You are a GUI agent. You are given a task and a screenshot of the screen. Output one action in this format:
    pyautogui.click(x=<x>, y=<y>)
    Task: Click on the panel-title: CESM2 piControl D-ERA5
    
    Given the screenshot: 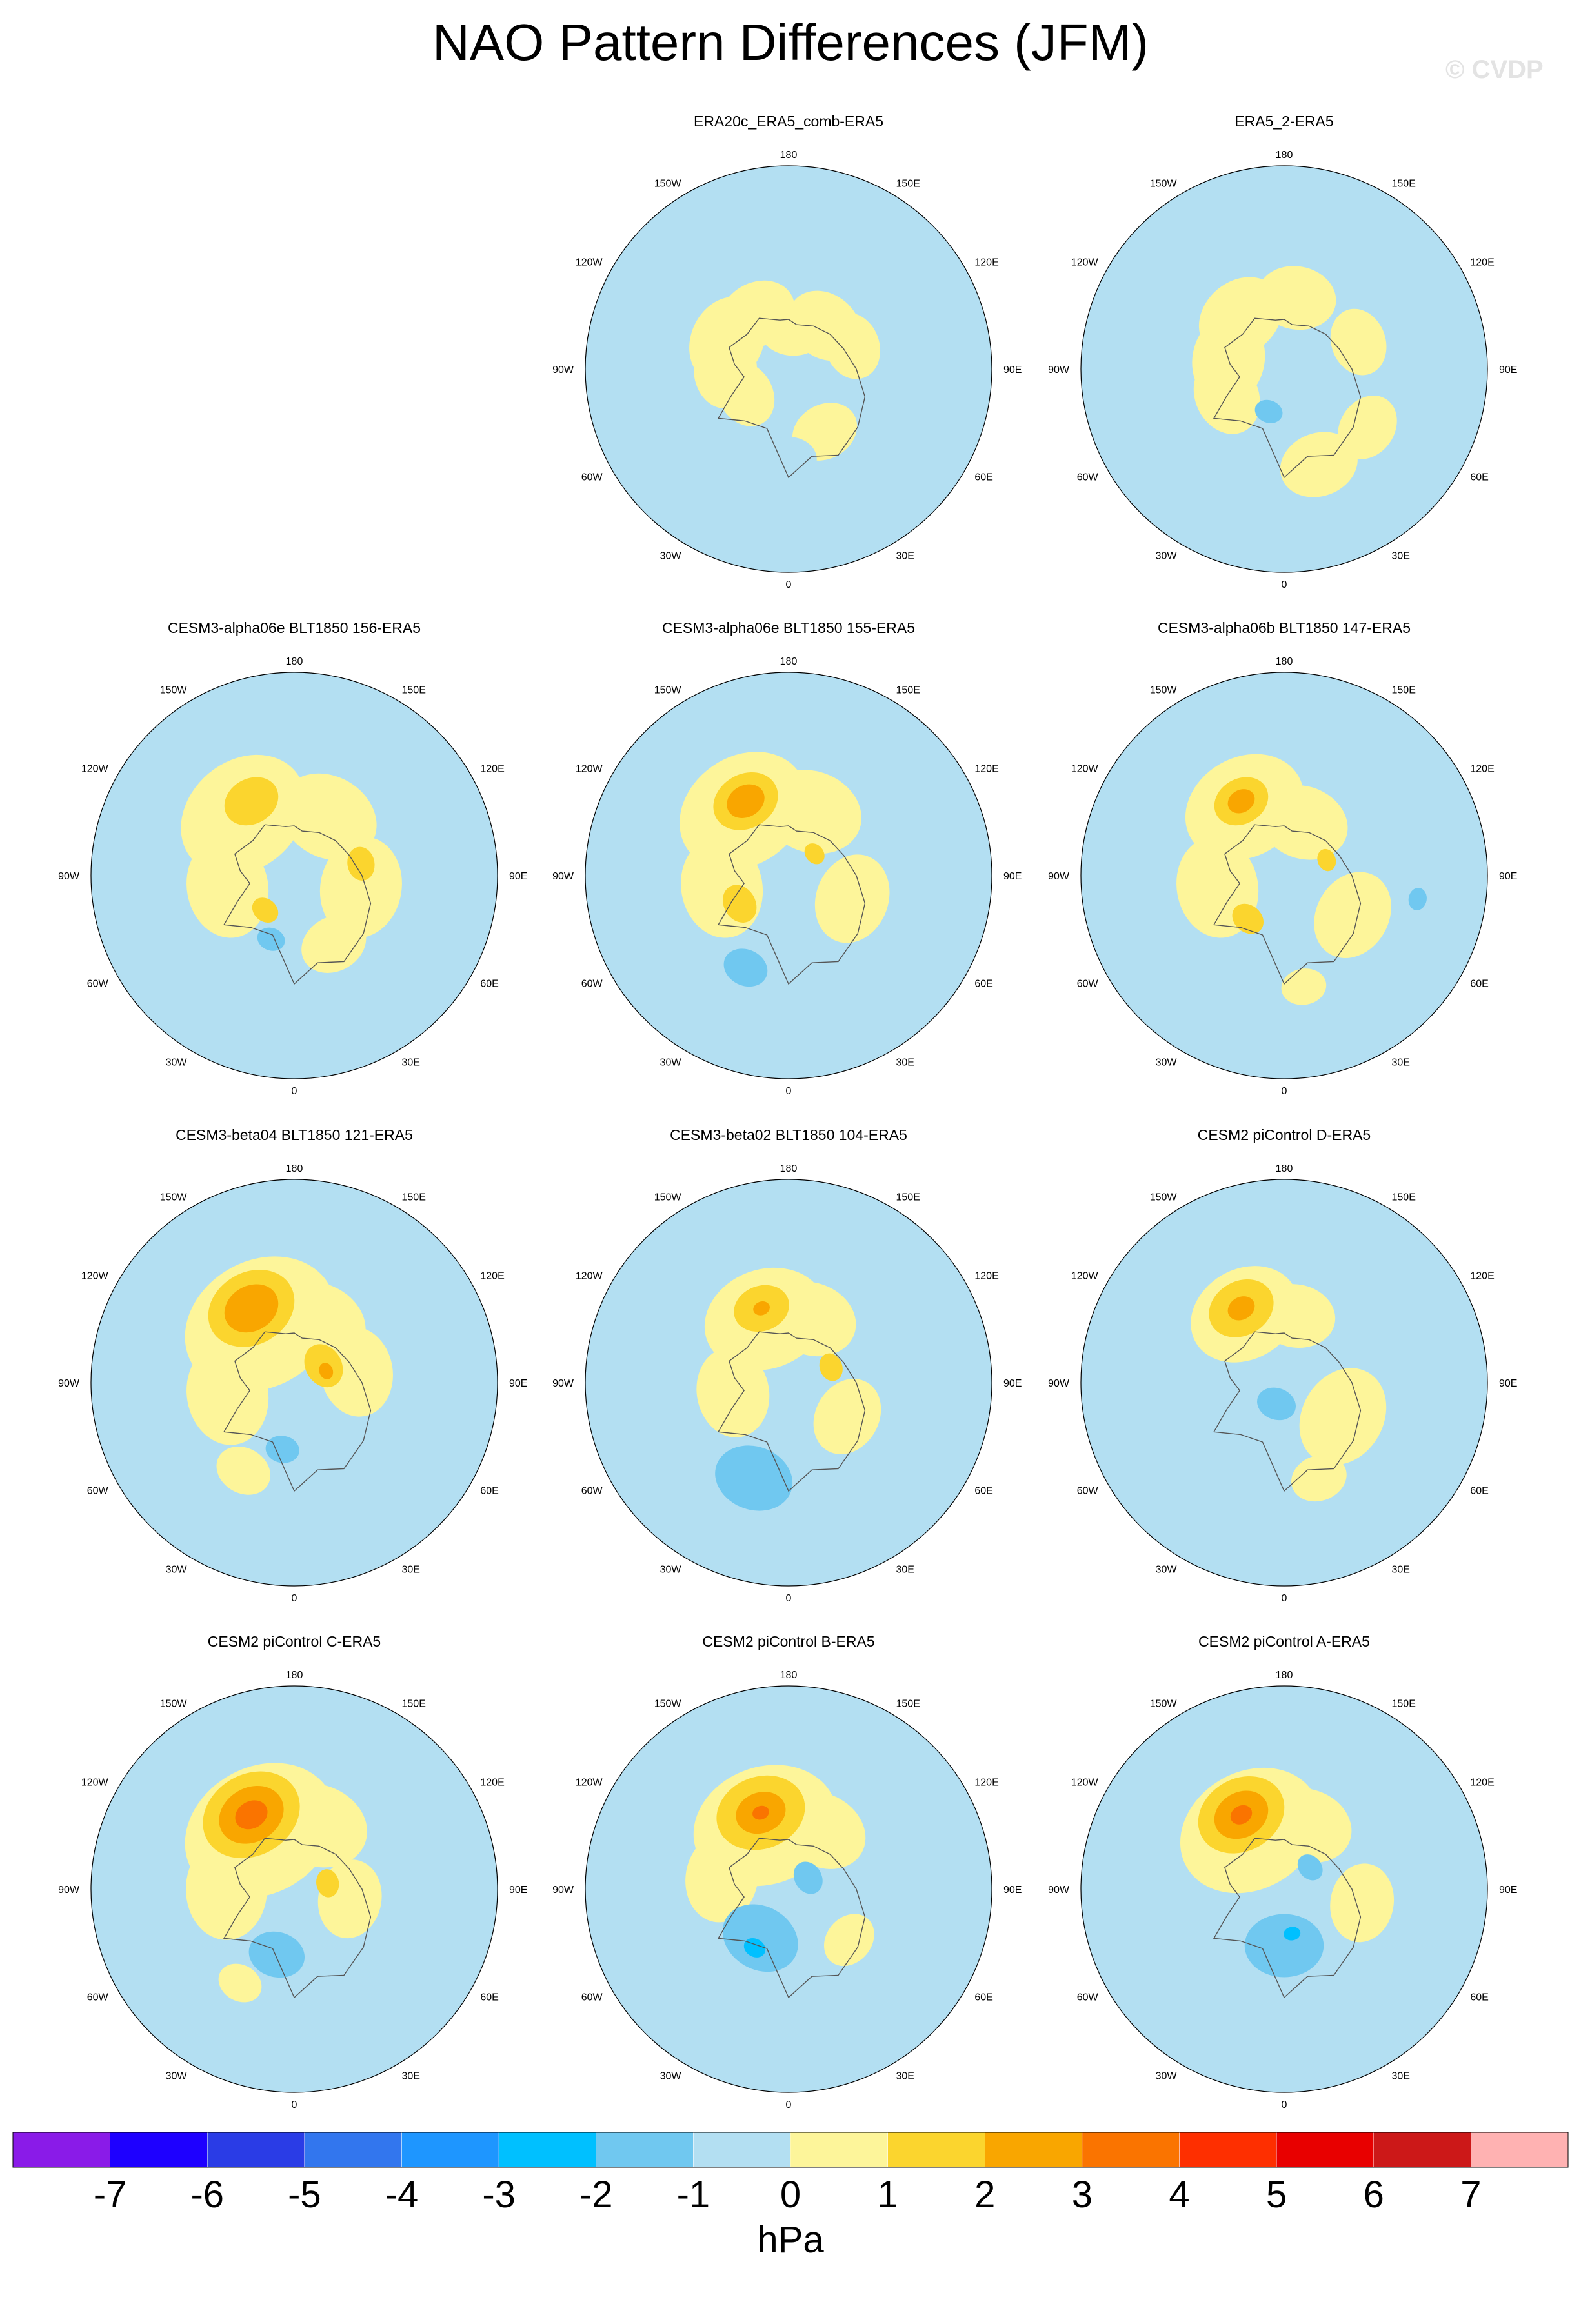 What is the action you would take?
    pyautogui.click(x=1284, y=1135)
    